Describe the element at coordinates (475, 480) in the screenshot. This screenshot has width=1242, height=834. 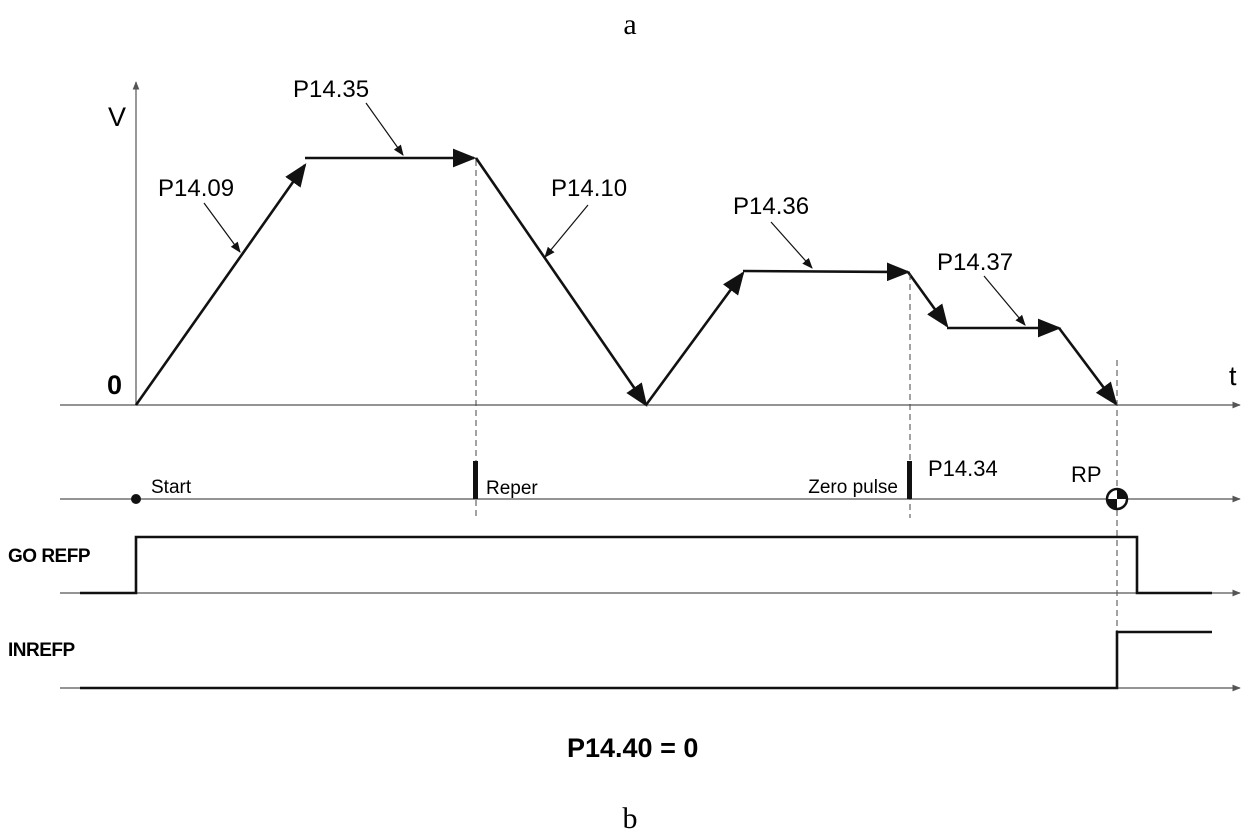
I see `reper-marker` at that location.